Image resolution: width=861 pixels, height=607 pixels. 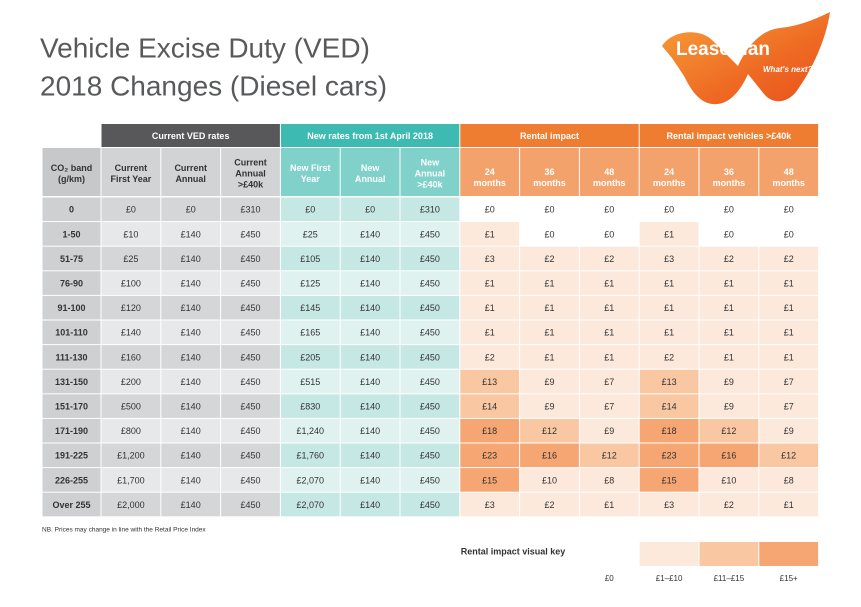 What do you see at coordinates (729, 554) in the screenshot?
I see `key-swatch` at bounding box center [729, 554].